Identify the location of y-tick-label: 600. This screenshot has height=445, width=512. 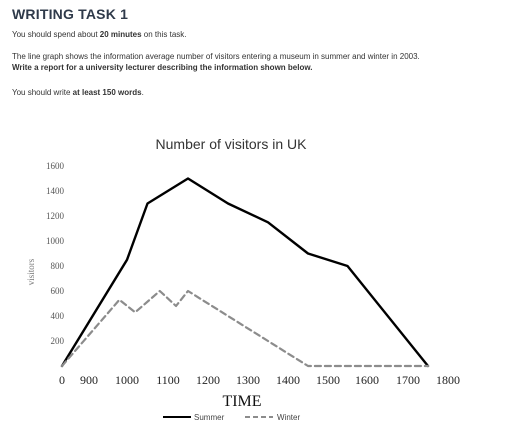
(58, 291).